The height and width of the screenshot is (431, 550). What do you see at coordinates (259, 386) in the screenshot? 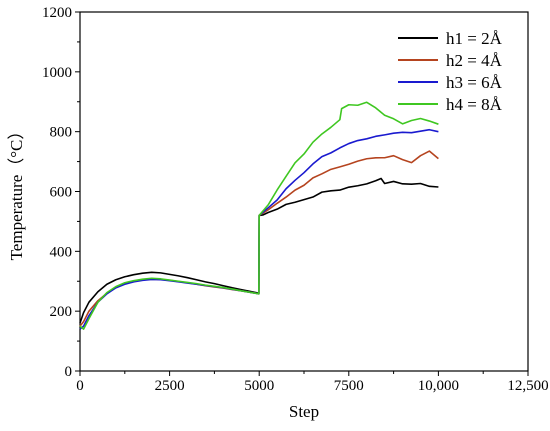
I see `x-tick-label: 5000` at bounding box center [259, 386].